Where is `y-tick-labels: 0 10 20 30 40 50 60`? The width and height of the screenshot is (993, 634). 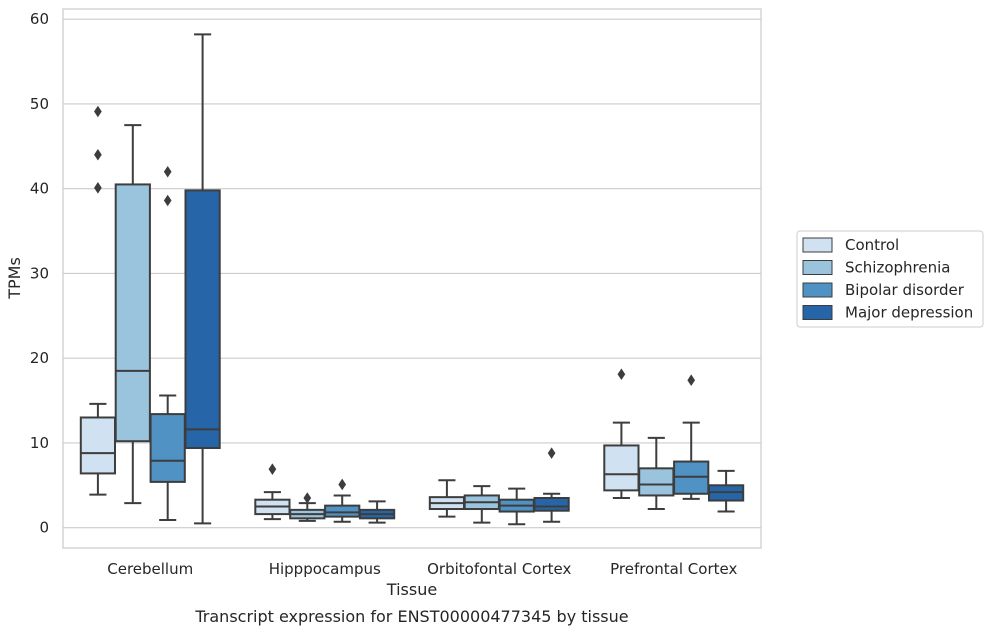
y-tick-labels: 0 10 20 30 40 50 60 is located at coordinates (39, 273).